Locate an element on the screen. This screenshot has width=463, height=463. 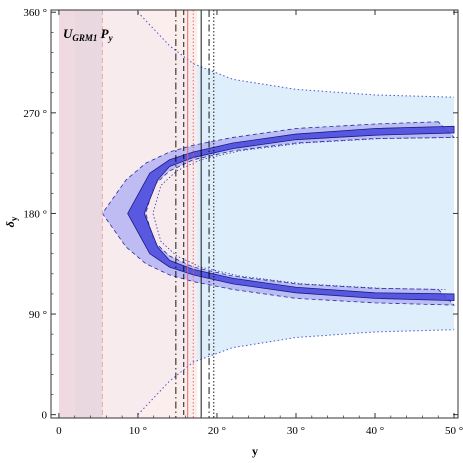
y-tick-label: 90 ° is located at coordinates (38, 315).